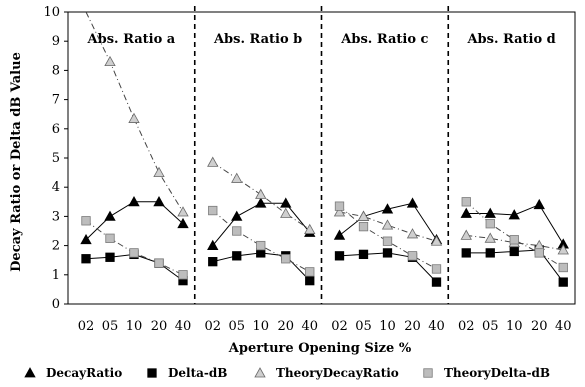 The image size is (585, 387). I want to click on legend-item: Delta-dB, so click(187, 373).